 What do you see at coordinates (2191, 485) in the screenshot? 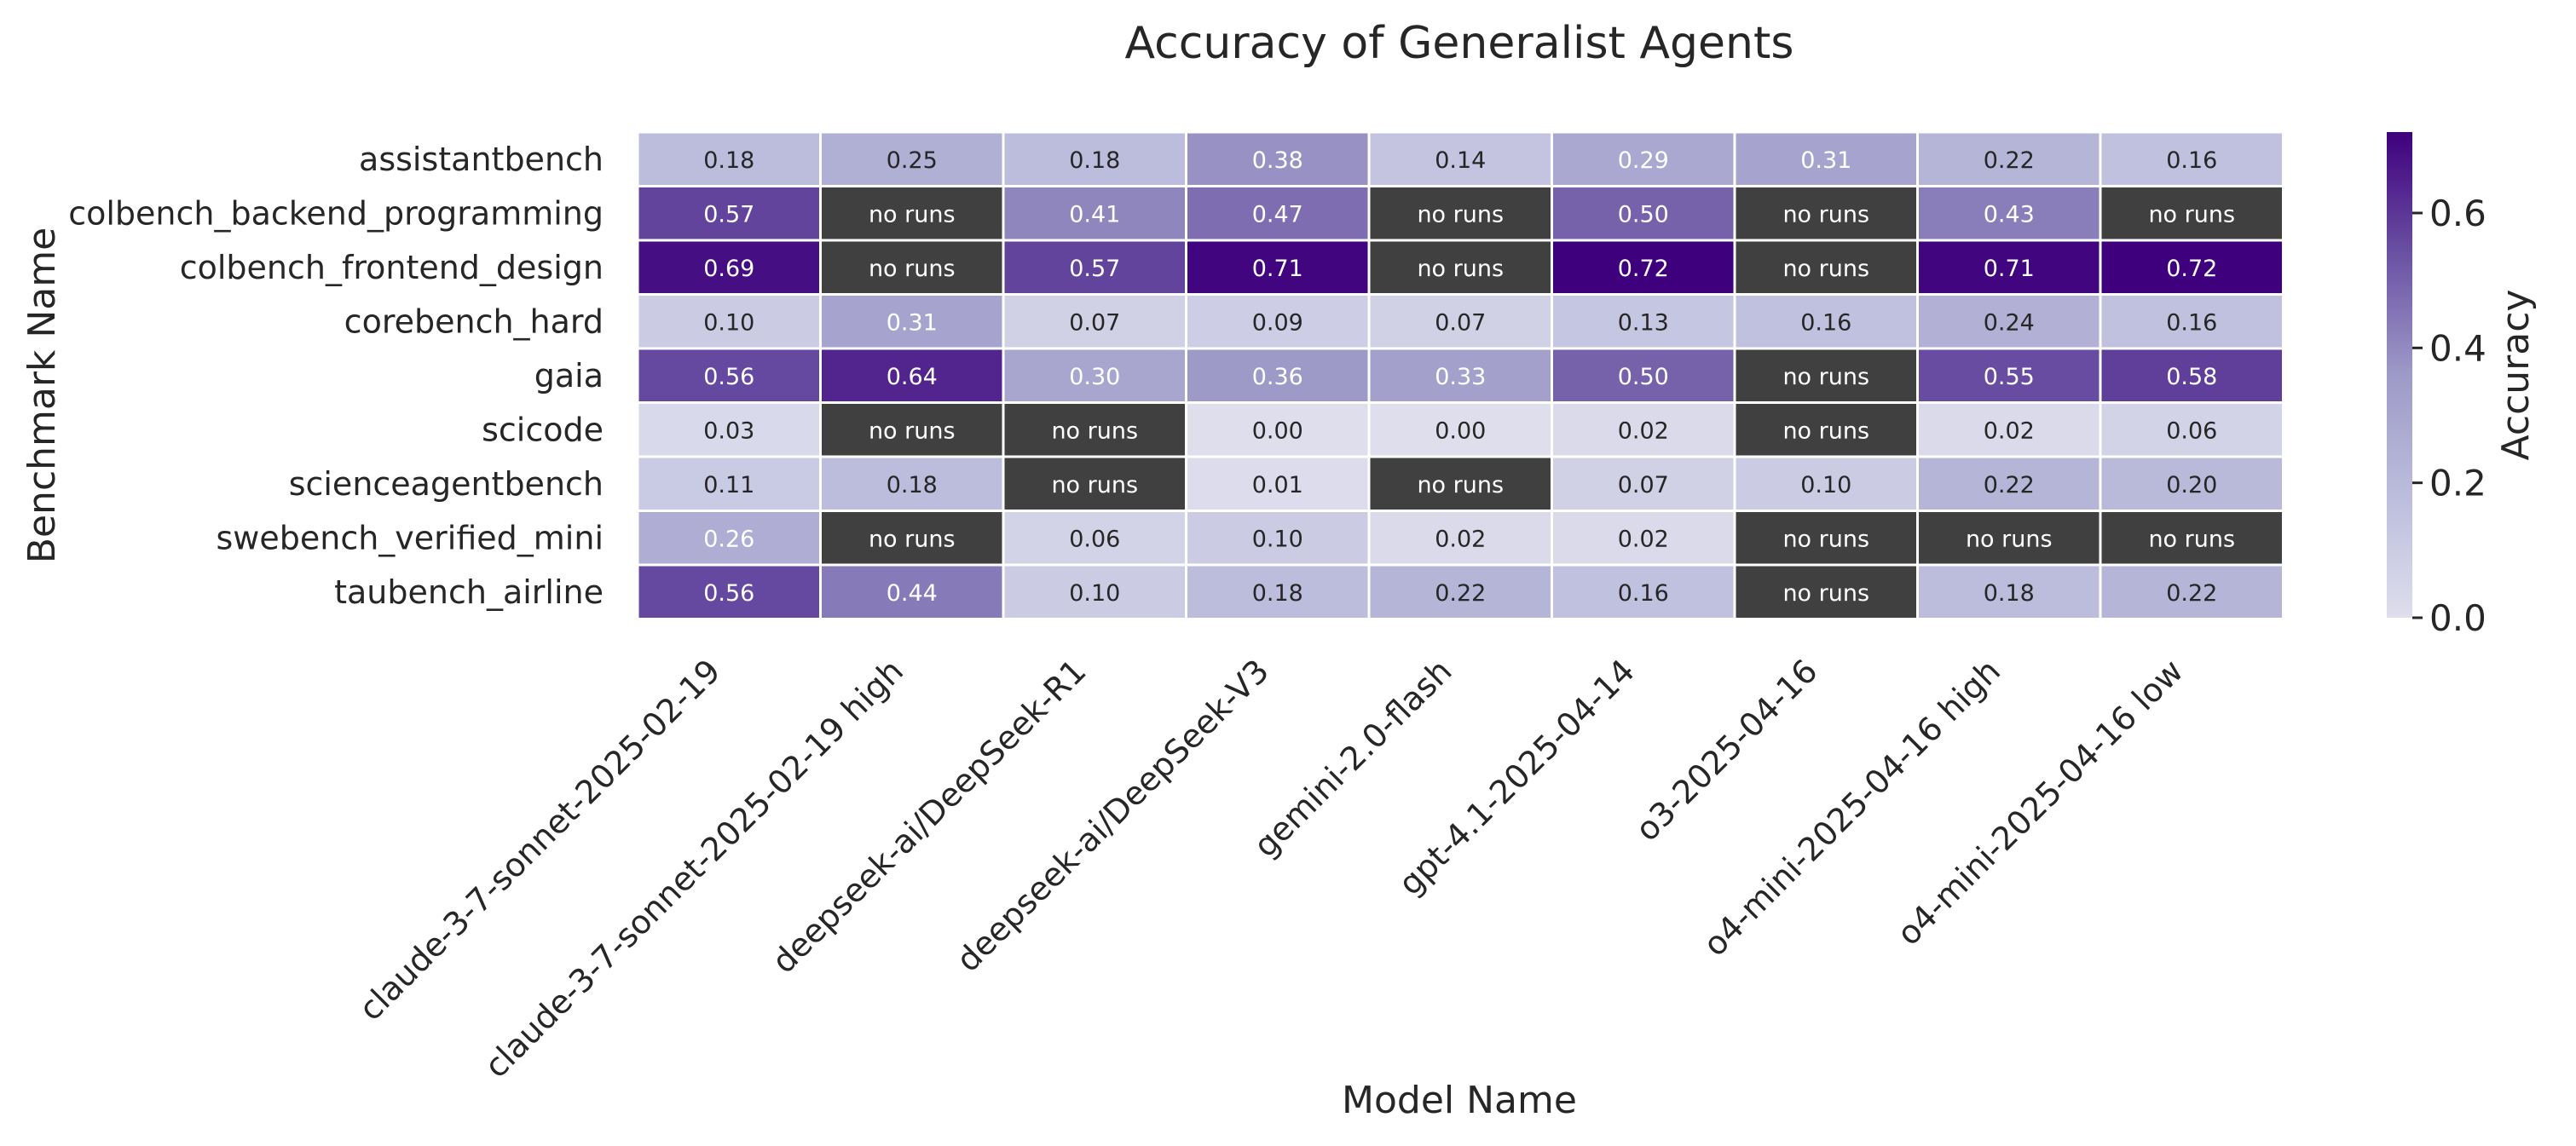
I see `cell-value-label: 0.20` at bounding box center [2191, 485].